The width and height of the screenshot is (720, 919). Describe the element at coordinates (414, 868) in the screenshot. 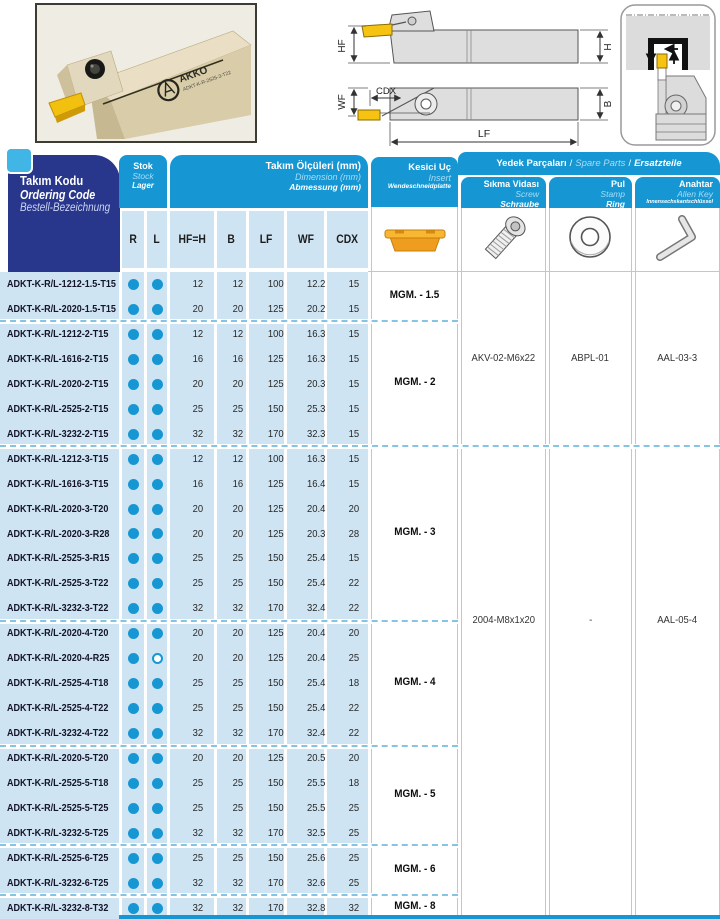

I see `insert-group-label: MGM. - 6` at that location.